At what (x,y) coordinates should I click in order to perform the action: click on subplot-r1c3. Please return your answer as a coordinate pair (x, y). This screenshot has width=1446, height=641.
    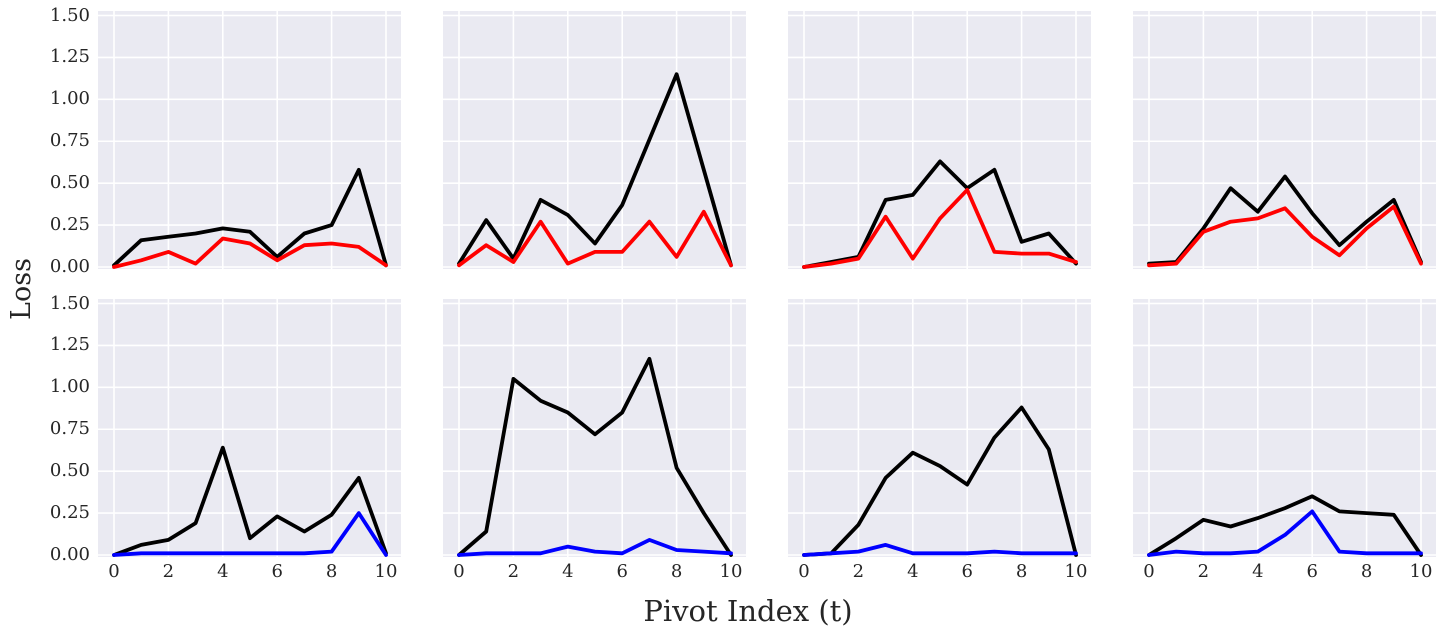
    Looking at the image, I should click on (1284, 428).